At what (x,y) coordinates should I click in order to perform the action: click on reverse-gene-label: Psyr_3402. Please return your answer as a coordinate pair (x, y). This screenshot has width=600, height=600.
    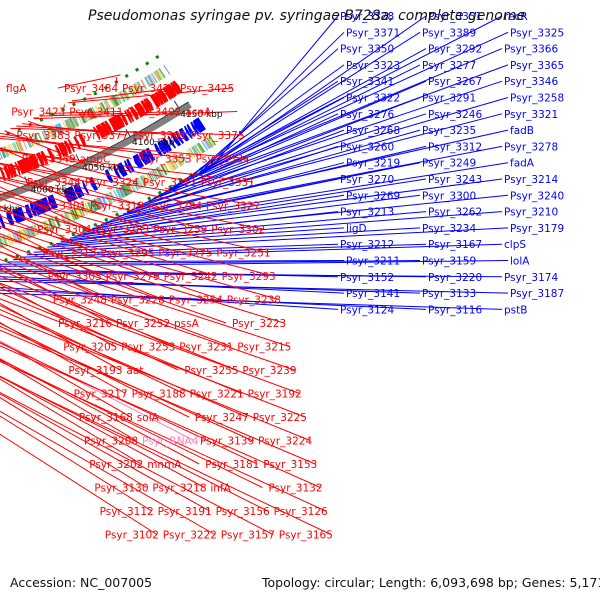
    Looking at the image, I should click on (154, 113).